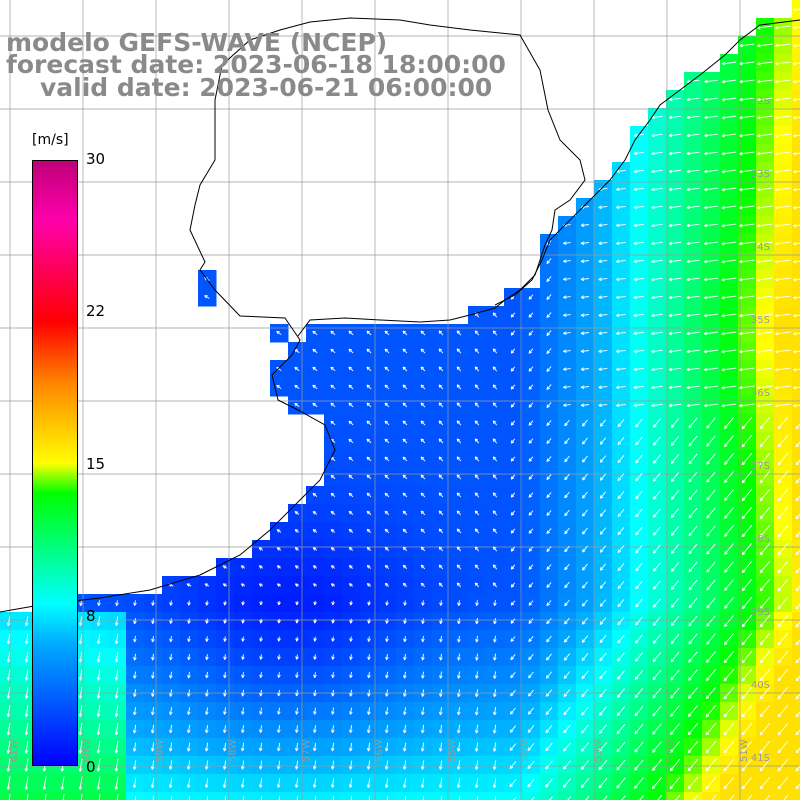  I want to click on colorbar-units: [m/s], so click(50, 140).